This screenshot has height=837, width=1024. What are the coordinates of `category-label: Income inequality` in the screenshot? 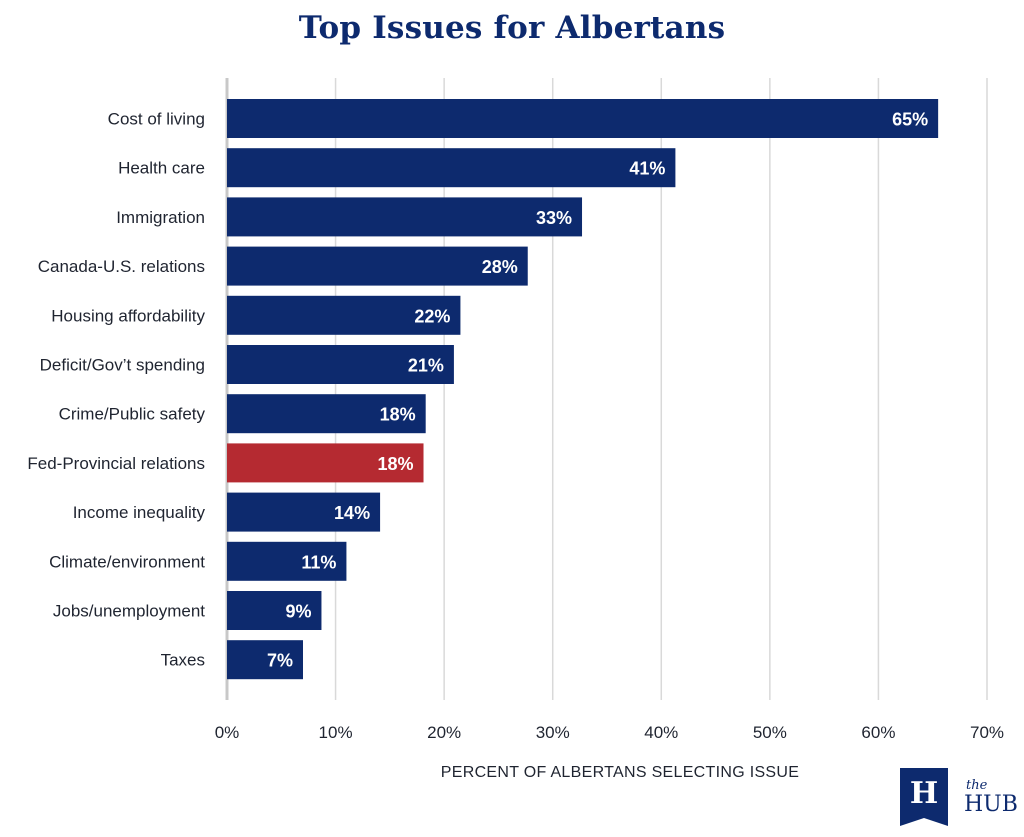 It's located at (139, 512).